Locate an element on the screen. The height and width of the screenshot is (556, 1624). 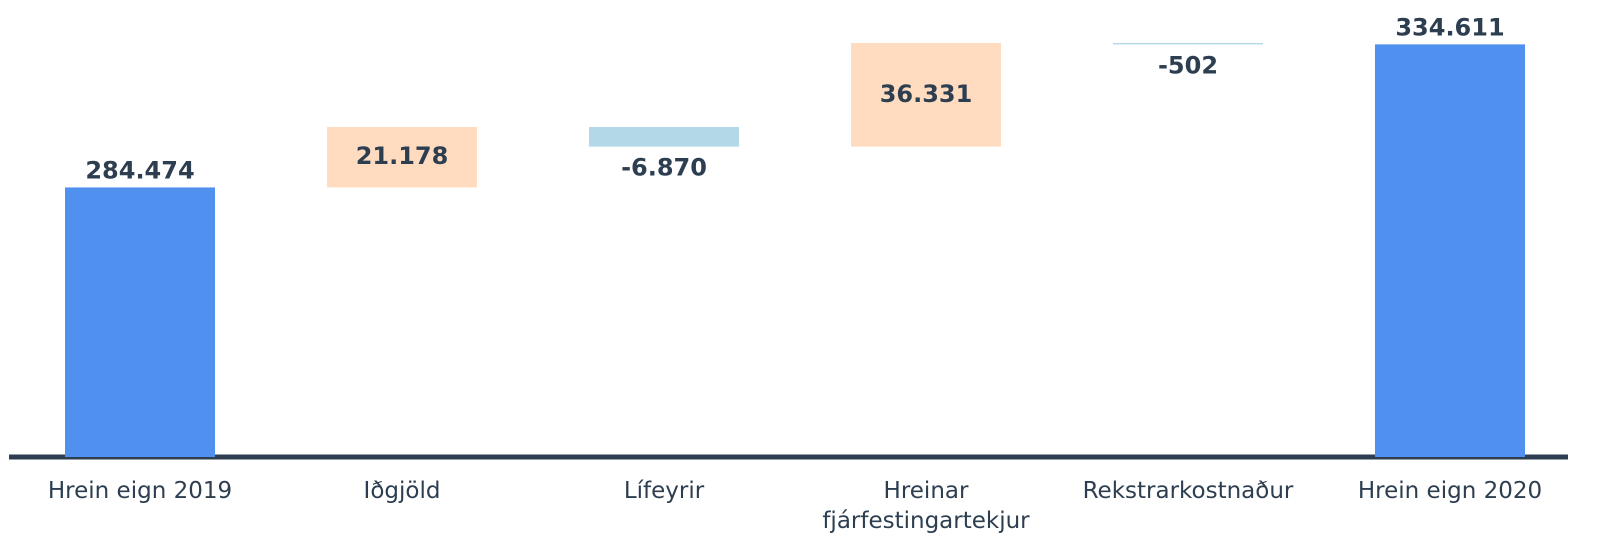
category-label: Hreinar fjárfestingartekjur is located at coordinates (926, 506).